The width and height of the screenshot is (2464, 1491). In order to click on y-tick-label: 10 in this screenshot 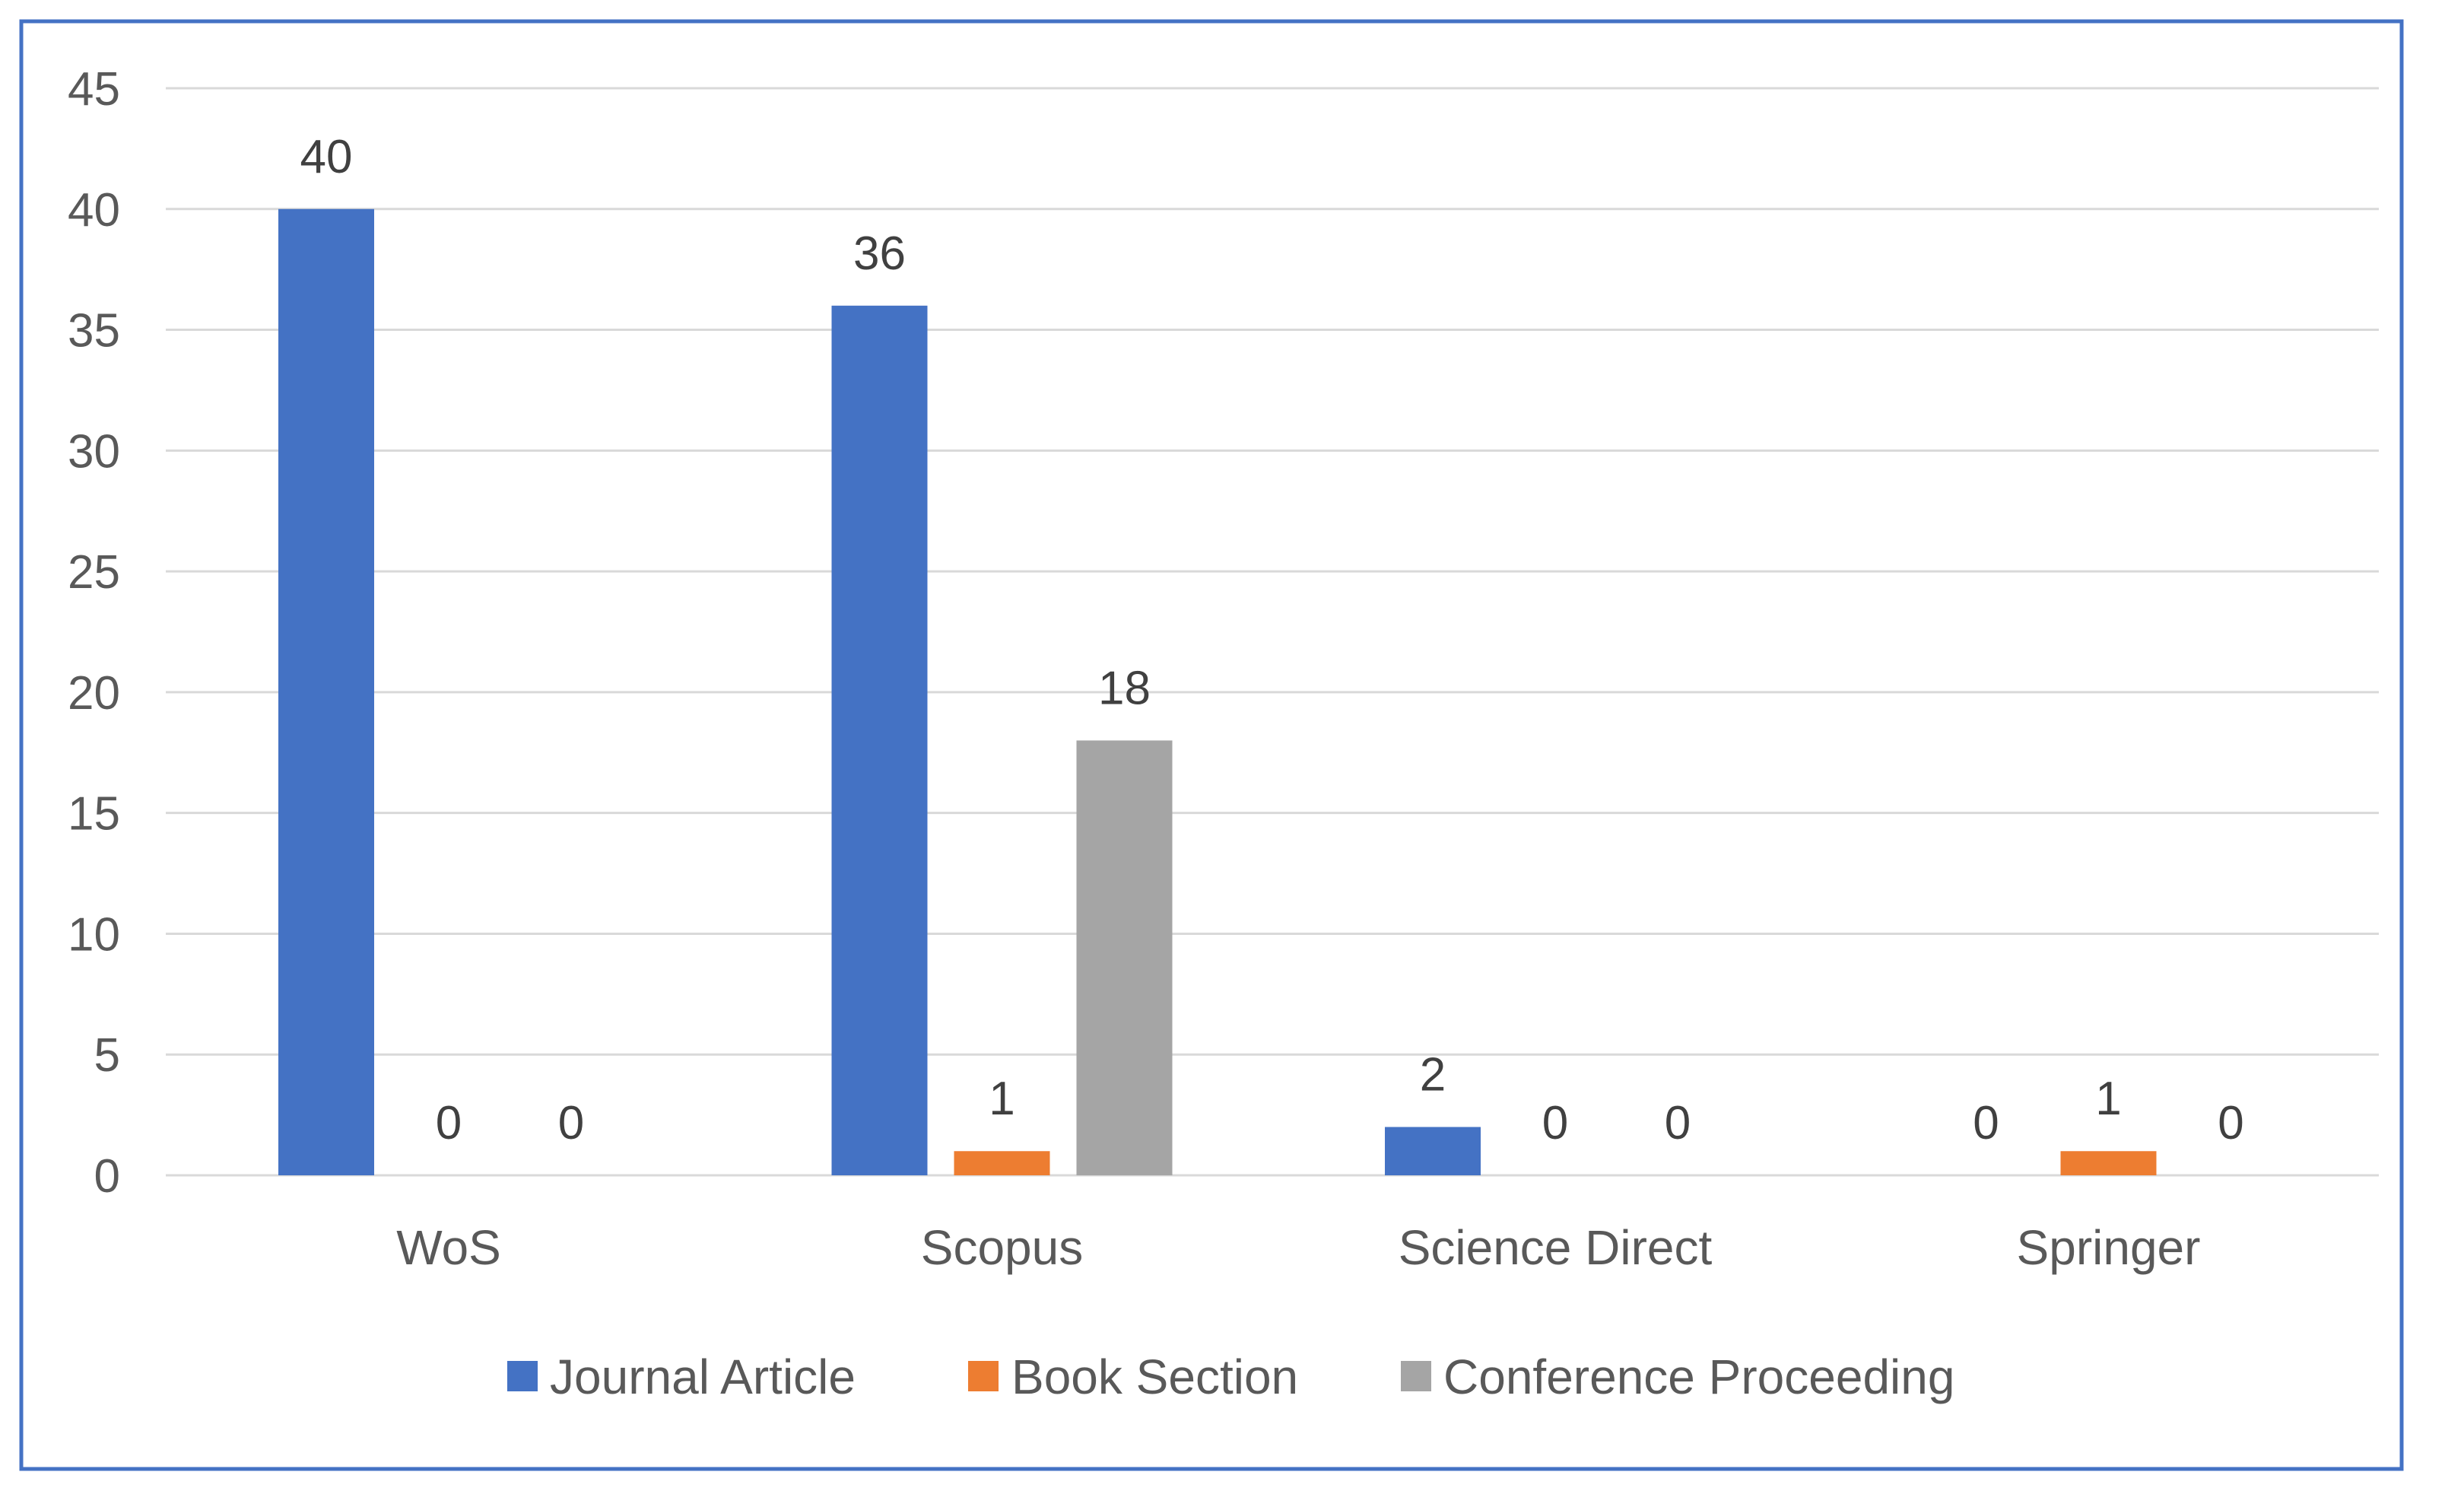, I will do `click(94, 934)`.